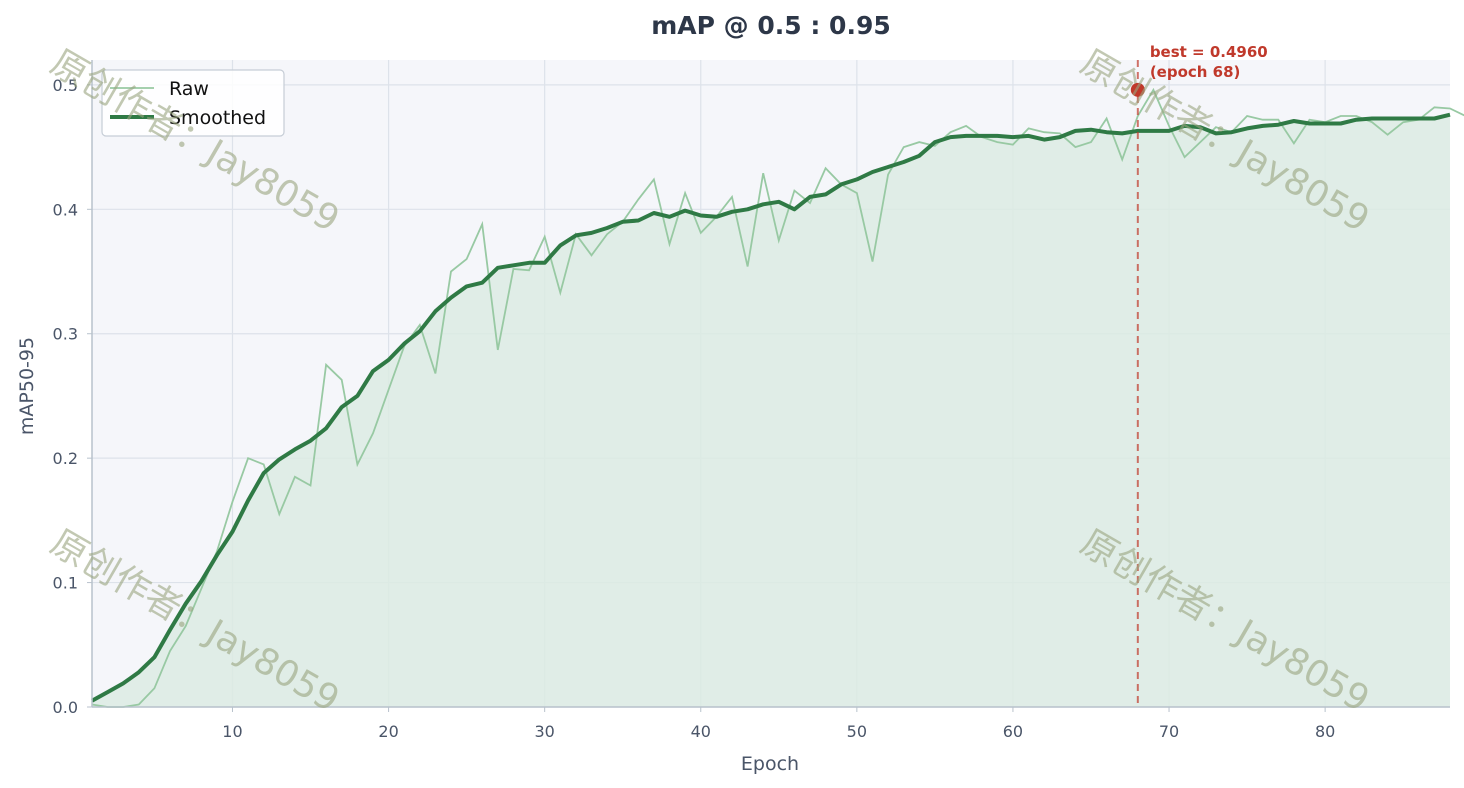 The width and height of the screenshot is (1464, 788). What do you see at coordinates (65, 85) in the screenshot?
I see `y-tick-label: 0.5` at bounding box center [65, 85].